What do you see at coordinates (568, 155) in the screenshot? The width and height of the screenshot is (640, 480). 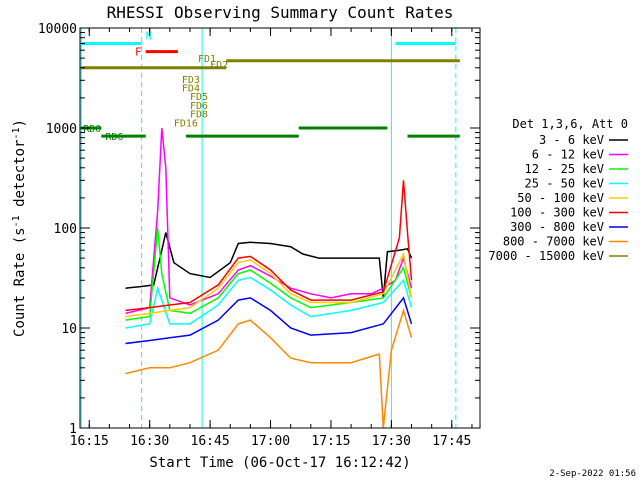 I see `legend-label: 6 - 12 keV` at bounding box center [568, 155].